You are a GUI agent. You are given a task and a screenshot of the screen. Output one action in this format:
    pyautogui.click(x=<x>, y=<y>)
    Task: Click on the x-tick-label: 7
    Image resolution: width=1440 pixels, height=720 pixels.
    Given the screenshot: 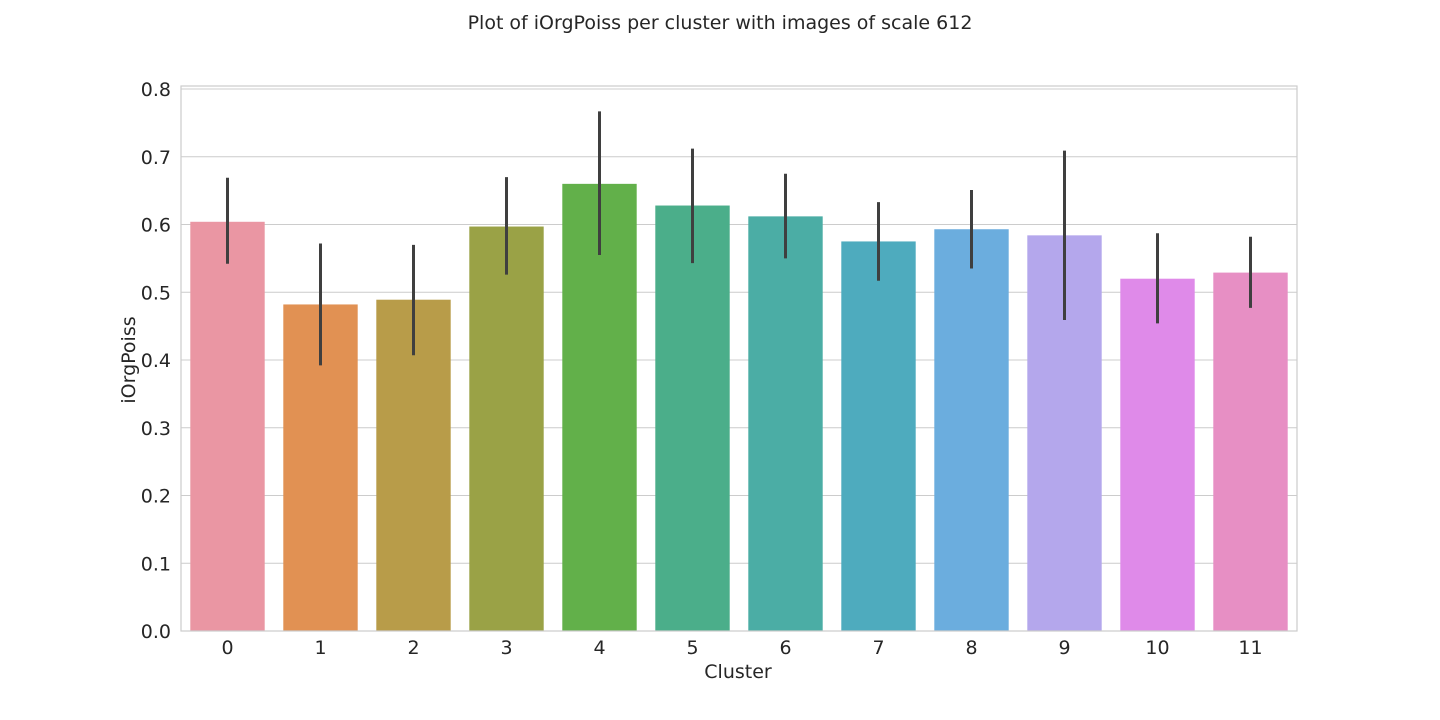 What is the action you would take?
    pyautogui.click(x=878, y=648)
    